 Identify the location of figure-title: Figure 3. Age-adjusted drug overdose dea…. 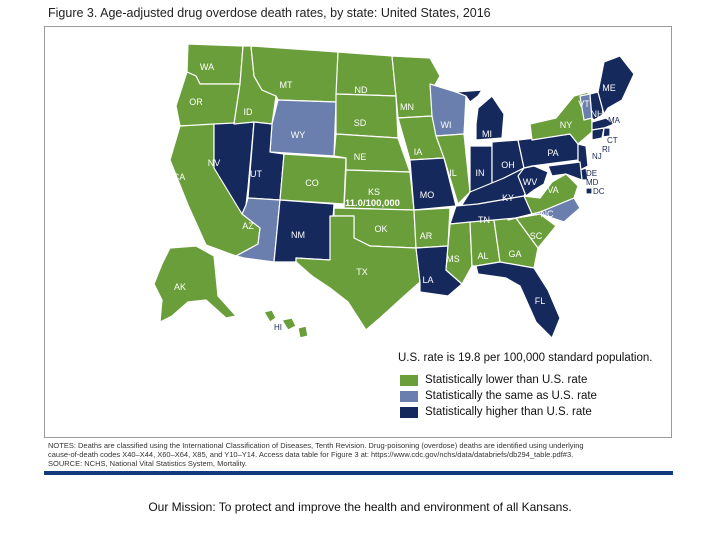
(269, 13).